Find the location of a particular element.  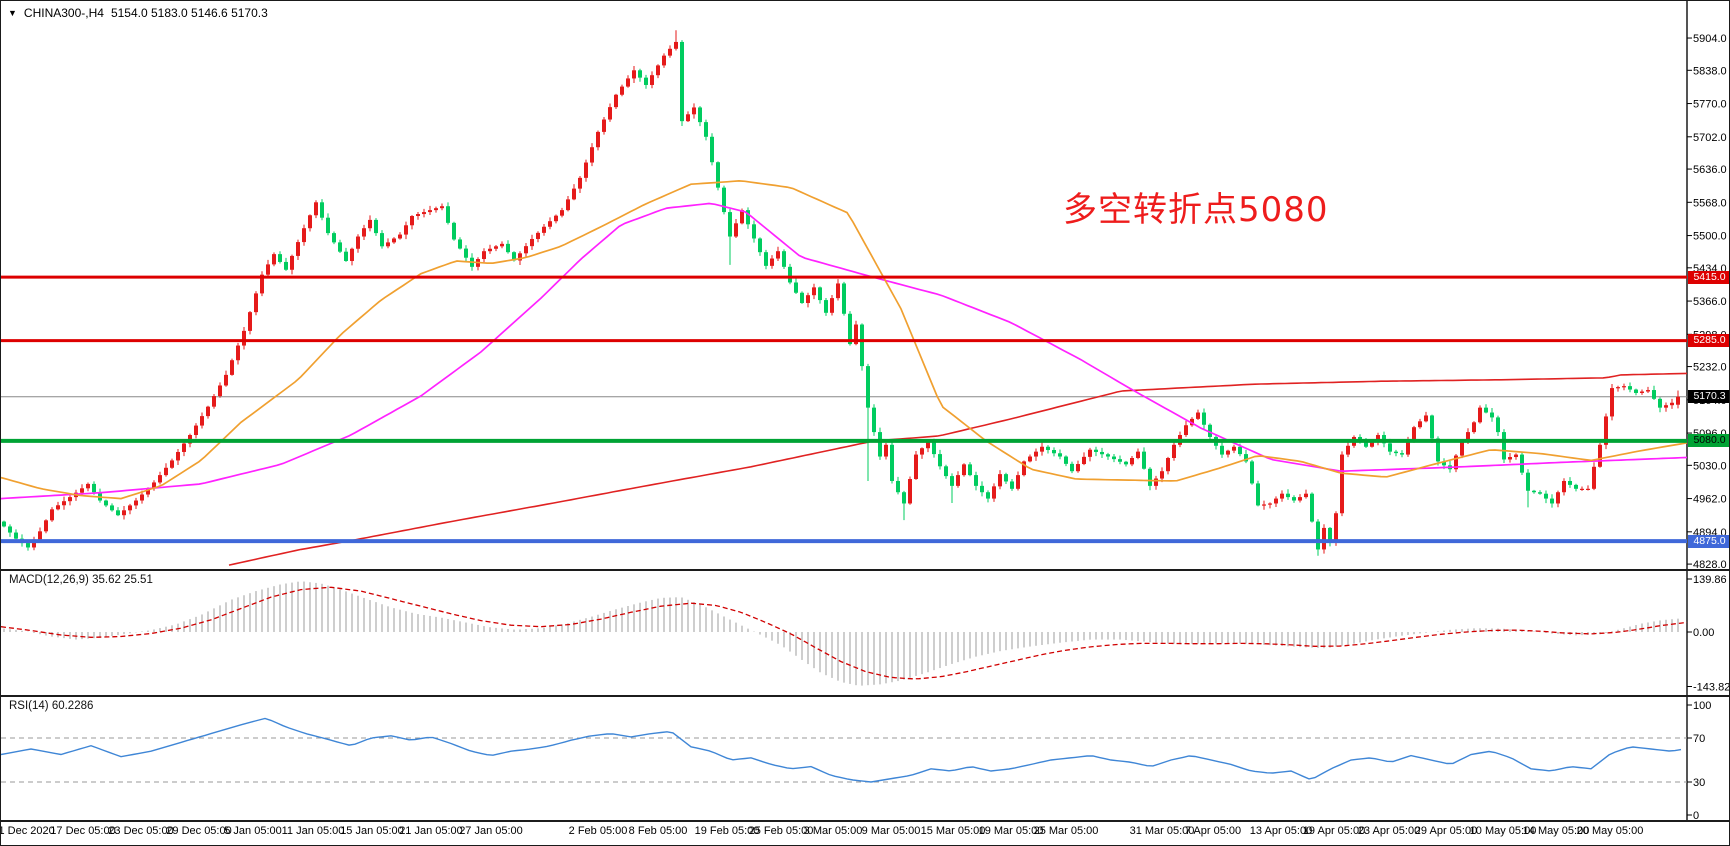

time-axis-label: 10 May 05:00 is located at coordinates (1503, 831).